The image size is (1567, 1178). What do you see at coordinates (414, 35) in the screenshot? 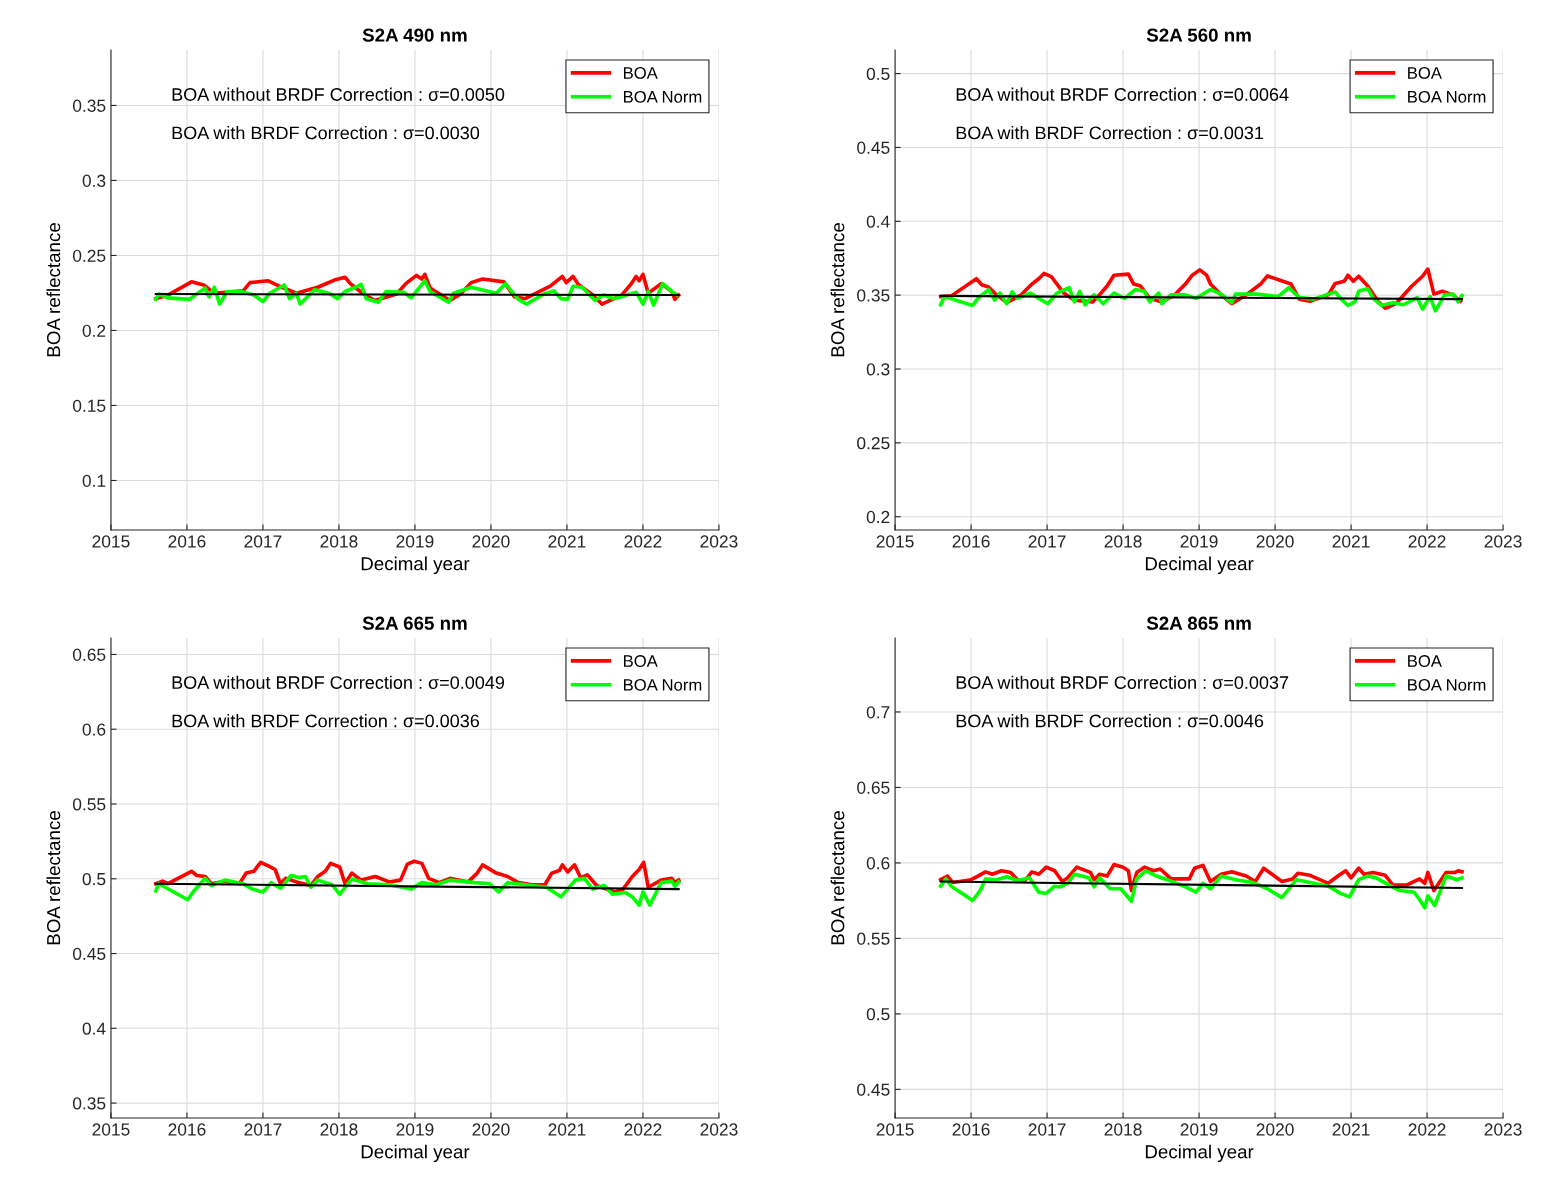
I see `chart-title: S2A 490 nm` at bounding box center [414, 35].